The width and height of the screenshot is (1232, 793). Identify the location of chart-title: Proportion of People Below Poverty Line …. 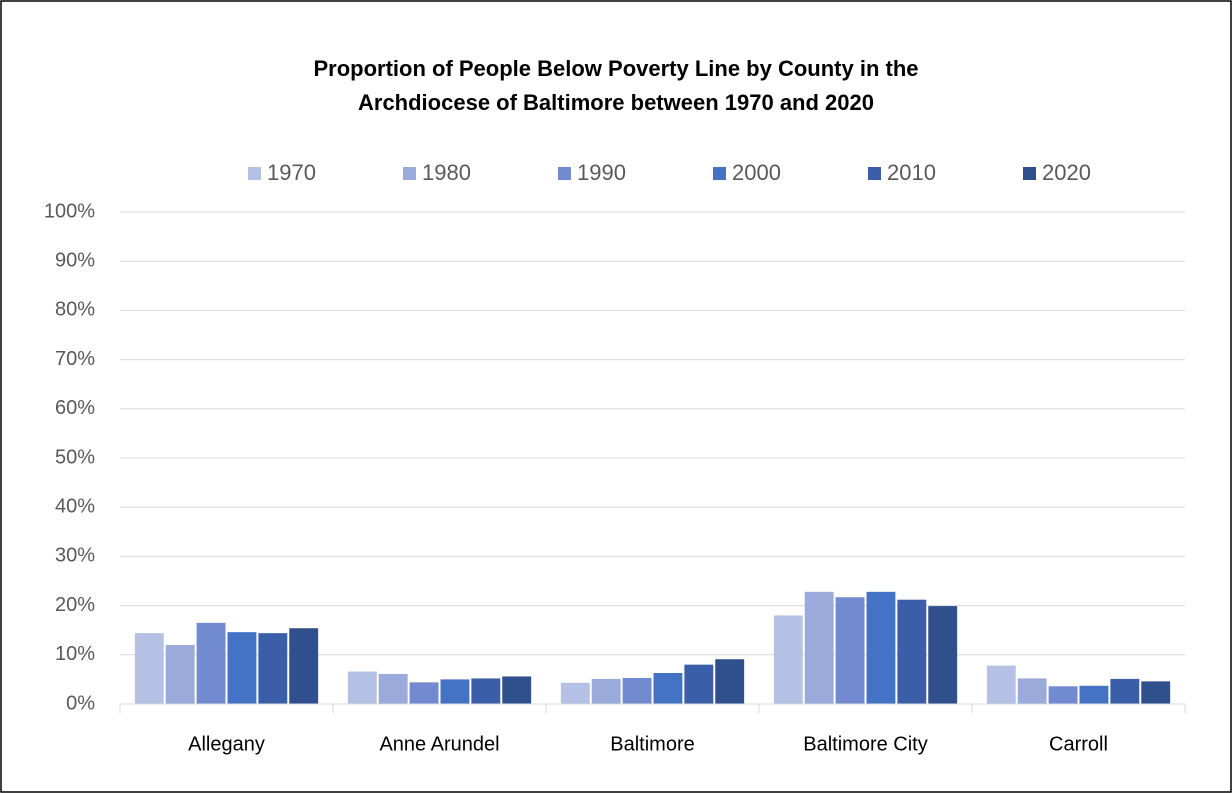
(615, 68).